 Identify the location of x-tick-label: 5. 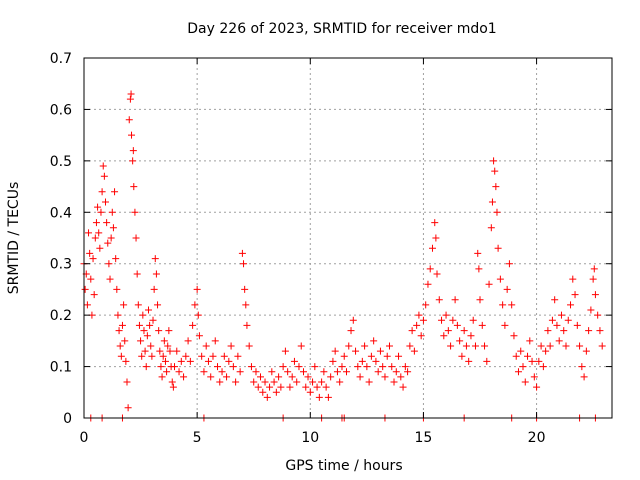
(197, 438).